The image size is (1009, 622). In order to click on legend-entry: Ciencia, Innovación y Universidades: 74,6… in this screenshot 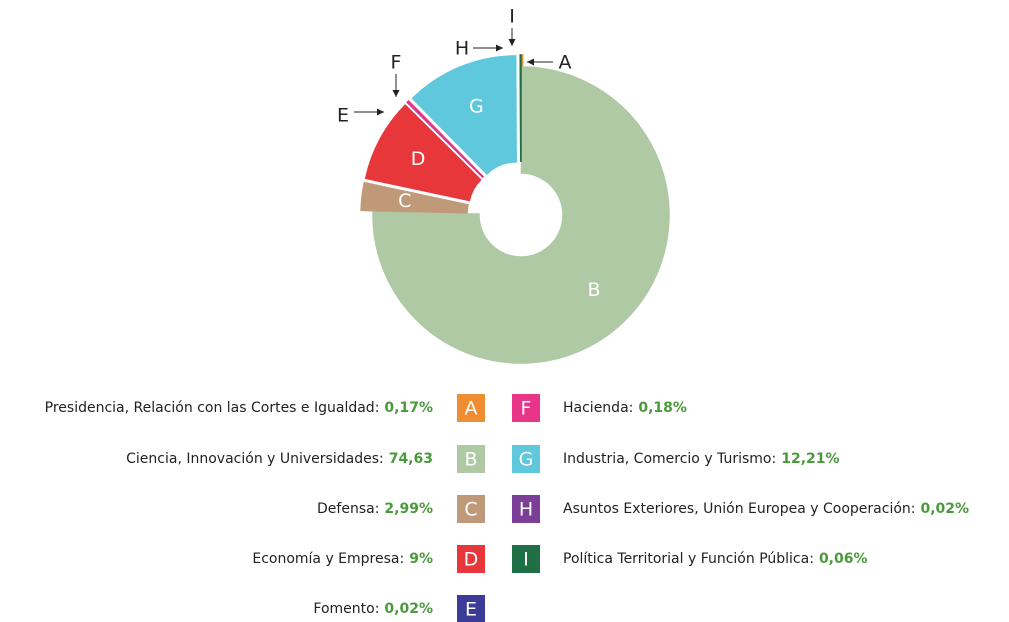, I will do `click(279, 459)`.